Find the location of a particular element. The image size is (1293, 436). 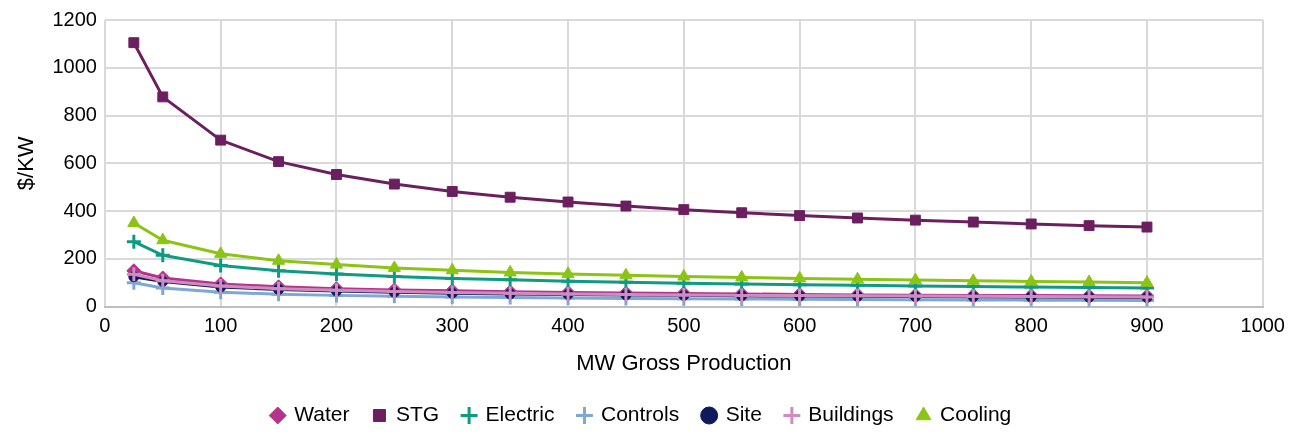

legend-label: Water is located at coordinates (322, 414).